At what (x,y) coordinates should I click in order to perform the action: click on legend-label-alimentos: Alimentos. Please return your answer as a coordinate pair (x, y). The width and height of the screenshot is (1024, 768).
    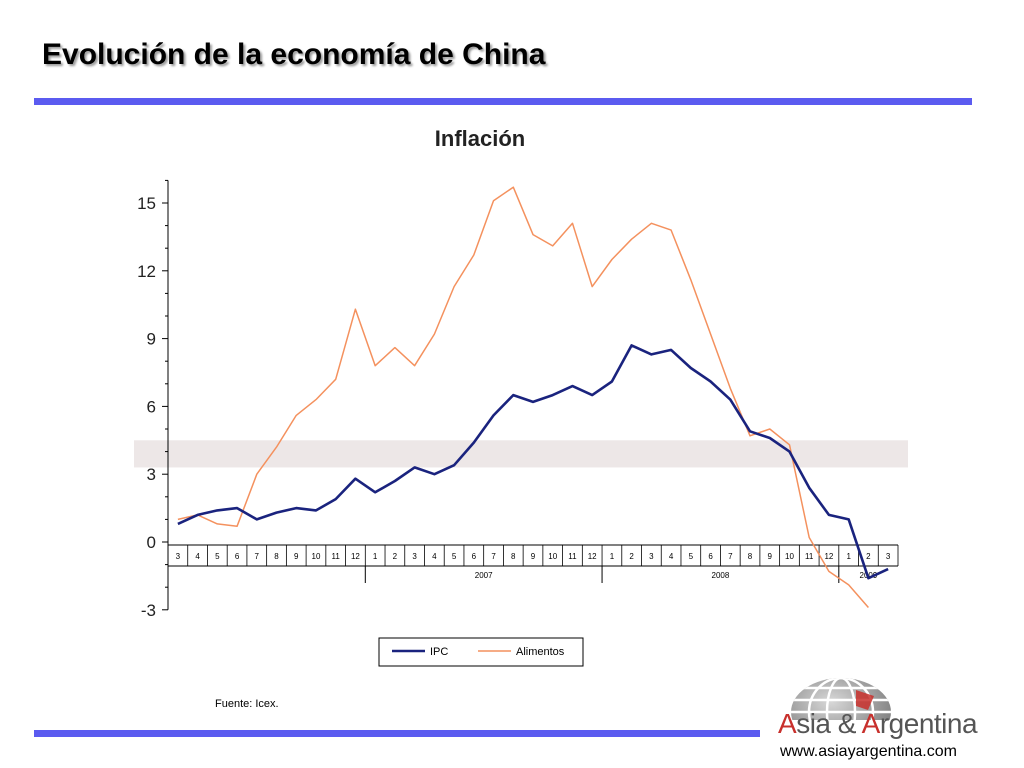
    Looking at the image, I should click on (540, 652).